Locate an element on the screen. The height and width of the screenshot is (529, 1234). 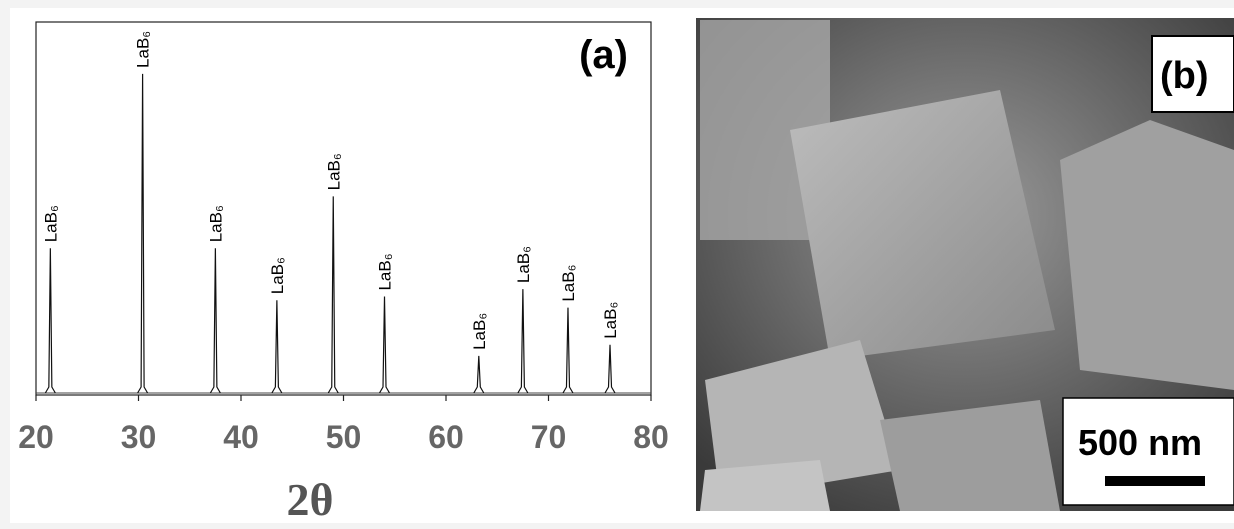
x-tick-label: 40 is located at coordinates (241, 437).